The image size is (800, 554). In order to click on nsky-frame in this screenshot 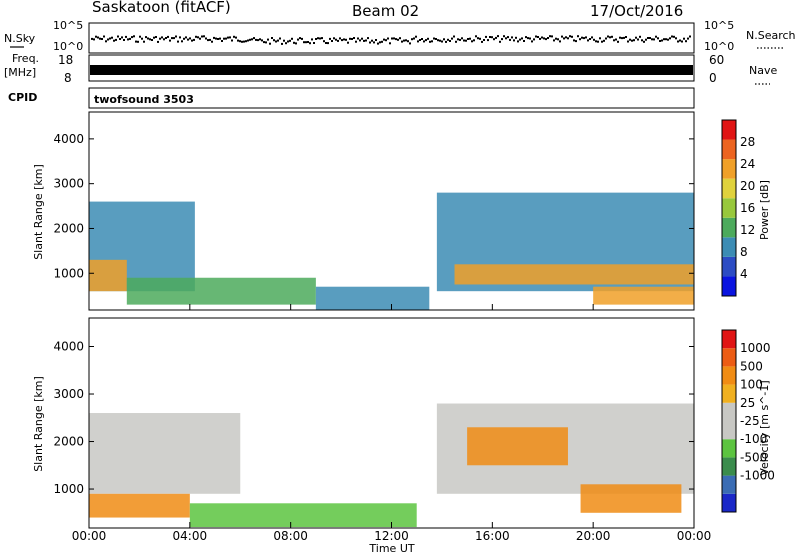, I will do `click(391, 38)`.